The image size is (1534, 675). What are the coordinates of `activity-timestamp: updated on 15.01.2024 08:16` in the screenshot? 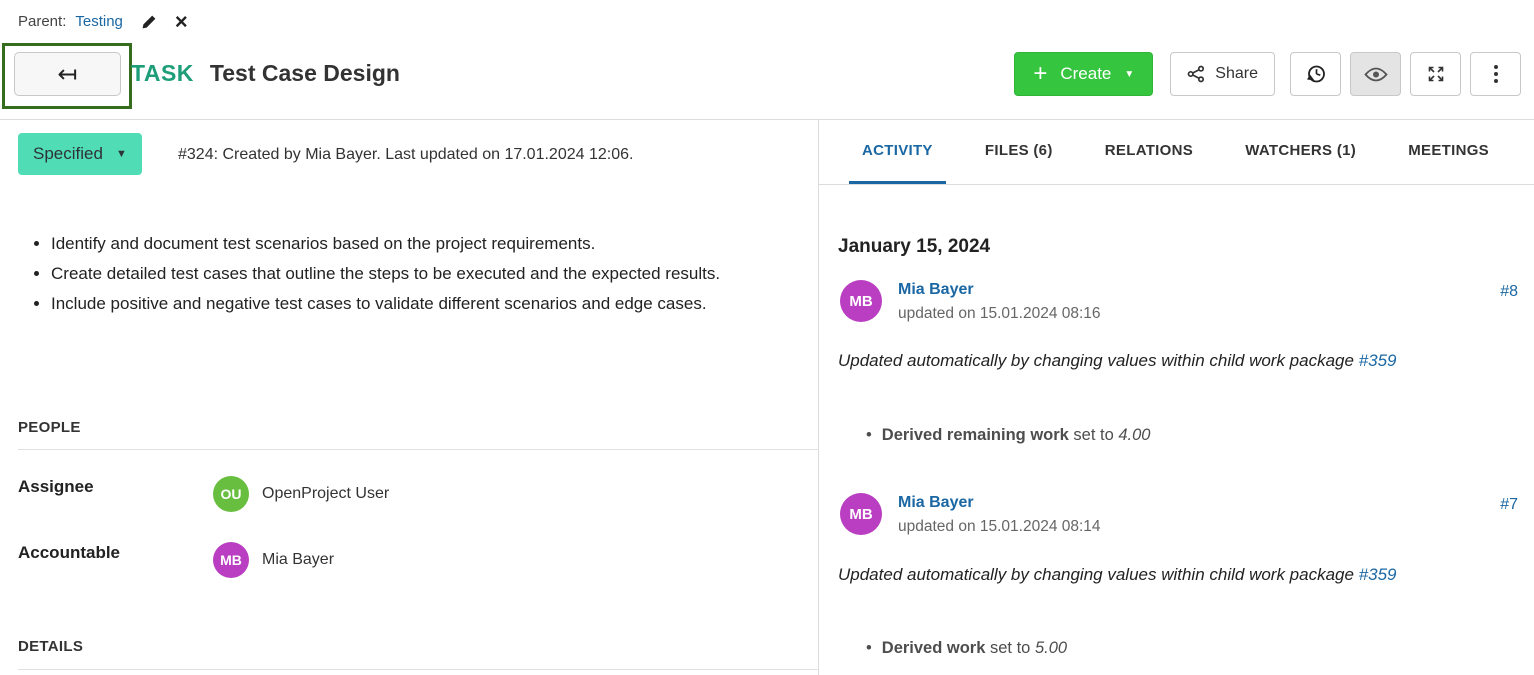 It's located at (999, 313).